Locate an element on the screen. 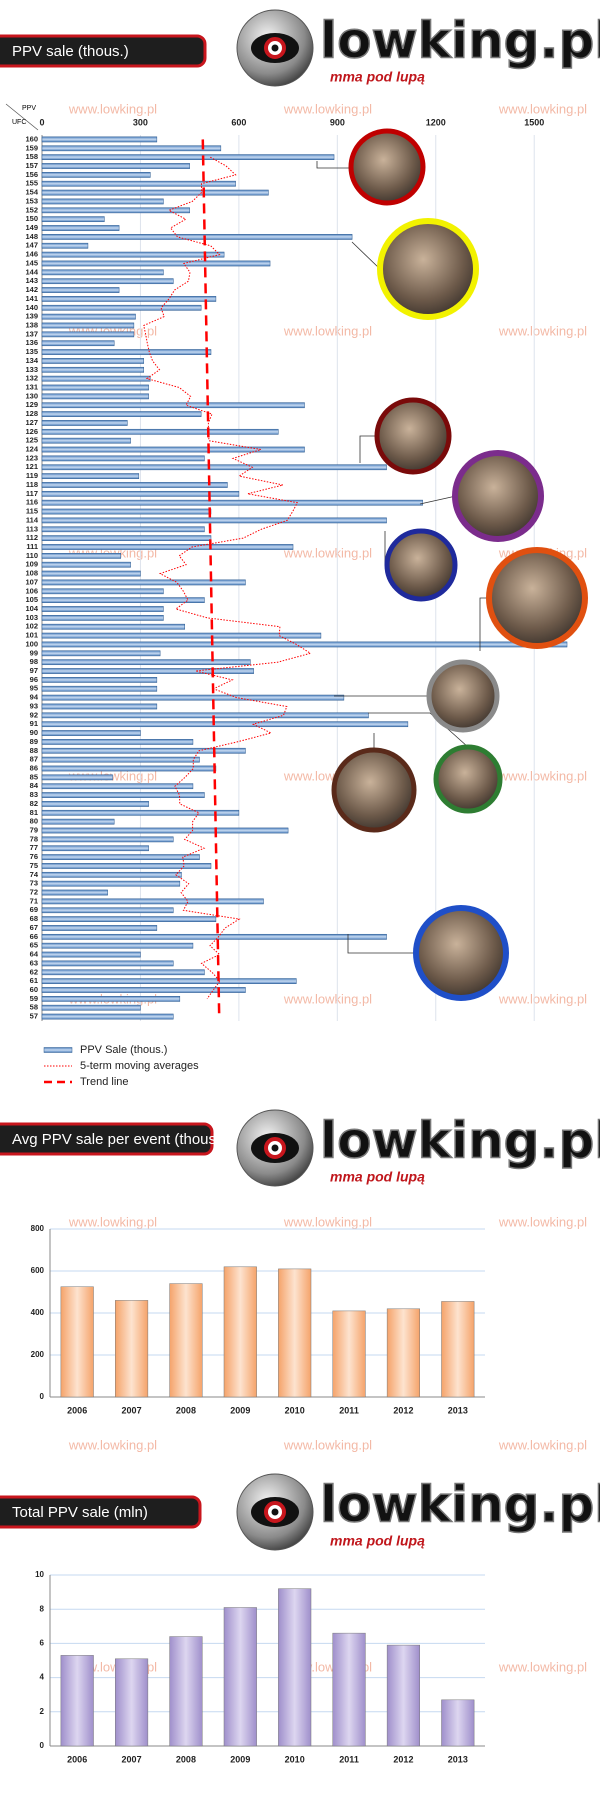 The width and height of the screenshot is (600, 1800). y-tick-label: 100 is located at coordinates (31, 643).